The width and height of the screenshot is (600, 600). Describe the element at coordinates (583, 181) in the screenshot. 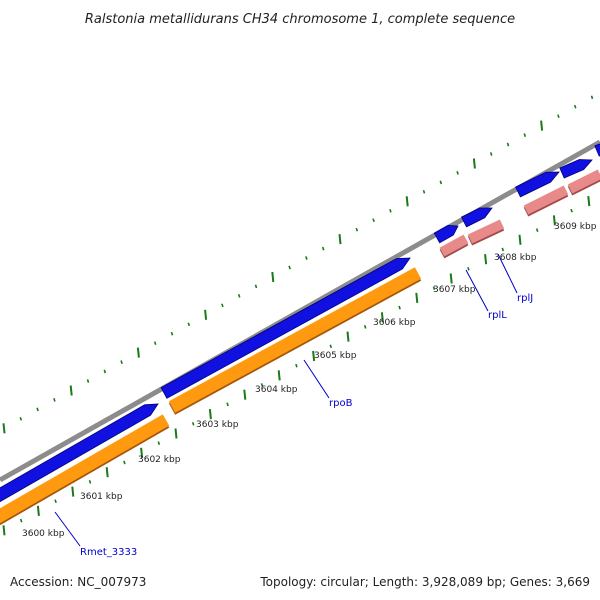

I see `gene-e` at that location.